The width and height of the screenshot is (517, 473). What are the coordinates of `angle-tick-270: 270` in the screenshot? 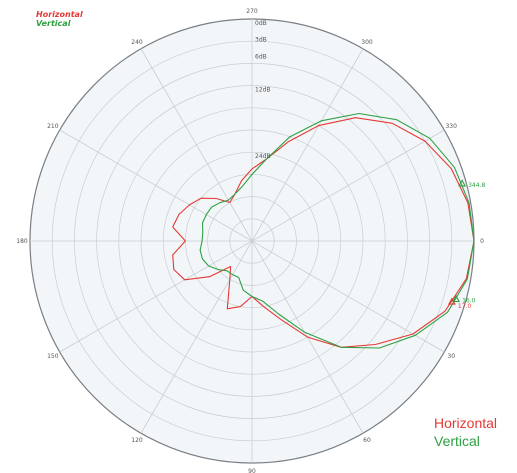 It's located at (252, 11).